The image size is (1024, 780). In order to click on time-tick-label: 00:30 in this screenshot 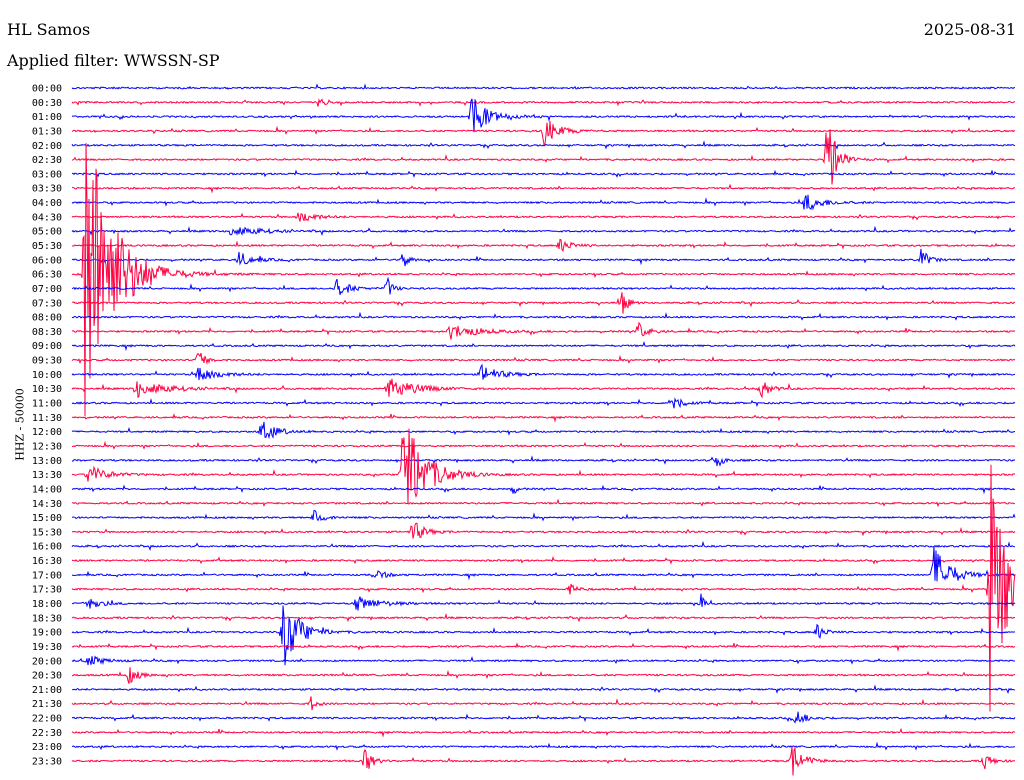, I will do `click(47, 103)`.